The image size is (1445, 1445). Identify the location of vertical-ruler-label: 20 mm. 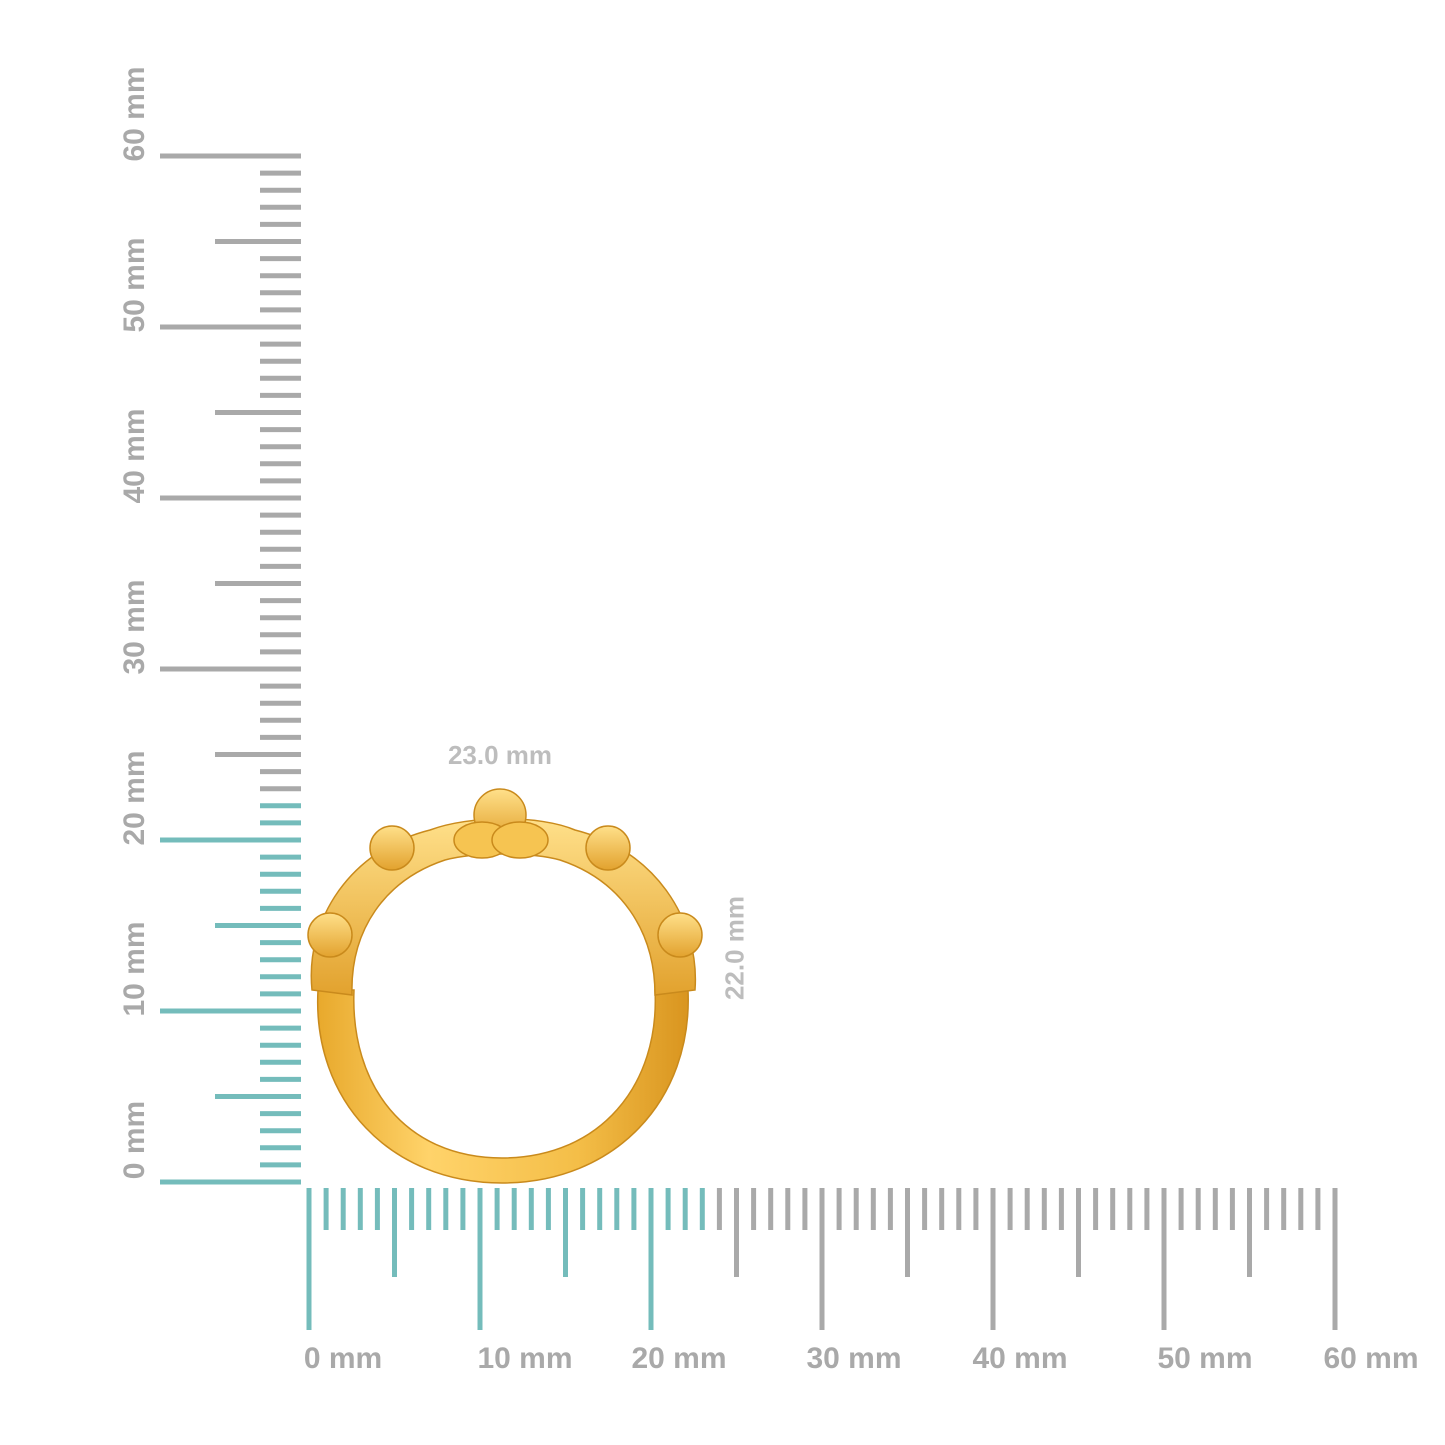
(134, 798).